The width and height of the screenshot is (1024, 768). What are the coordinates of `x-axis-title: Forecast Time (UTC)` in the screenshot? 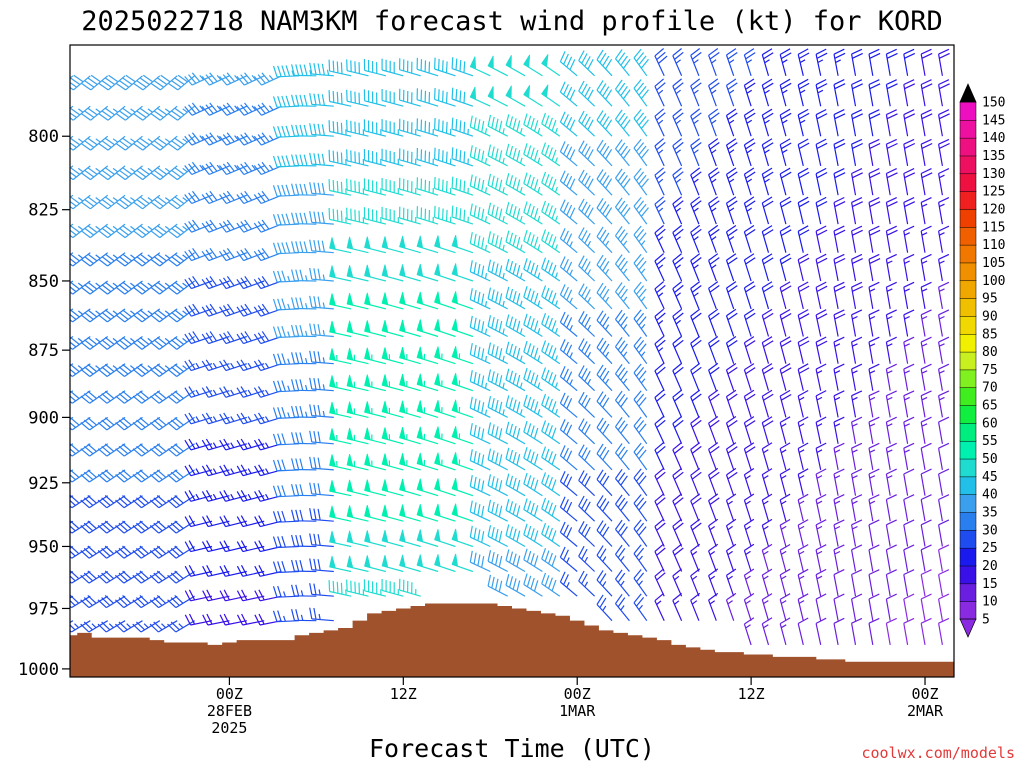 It's located at (512, 748).